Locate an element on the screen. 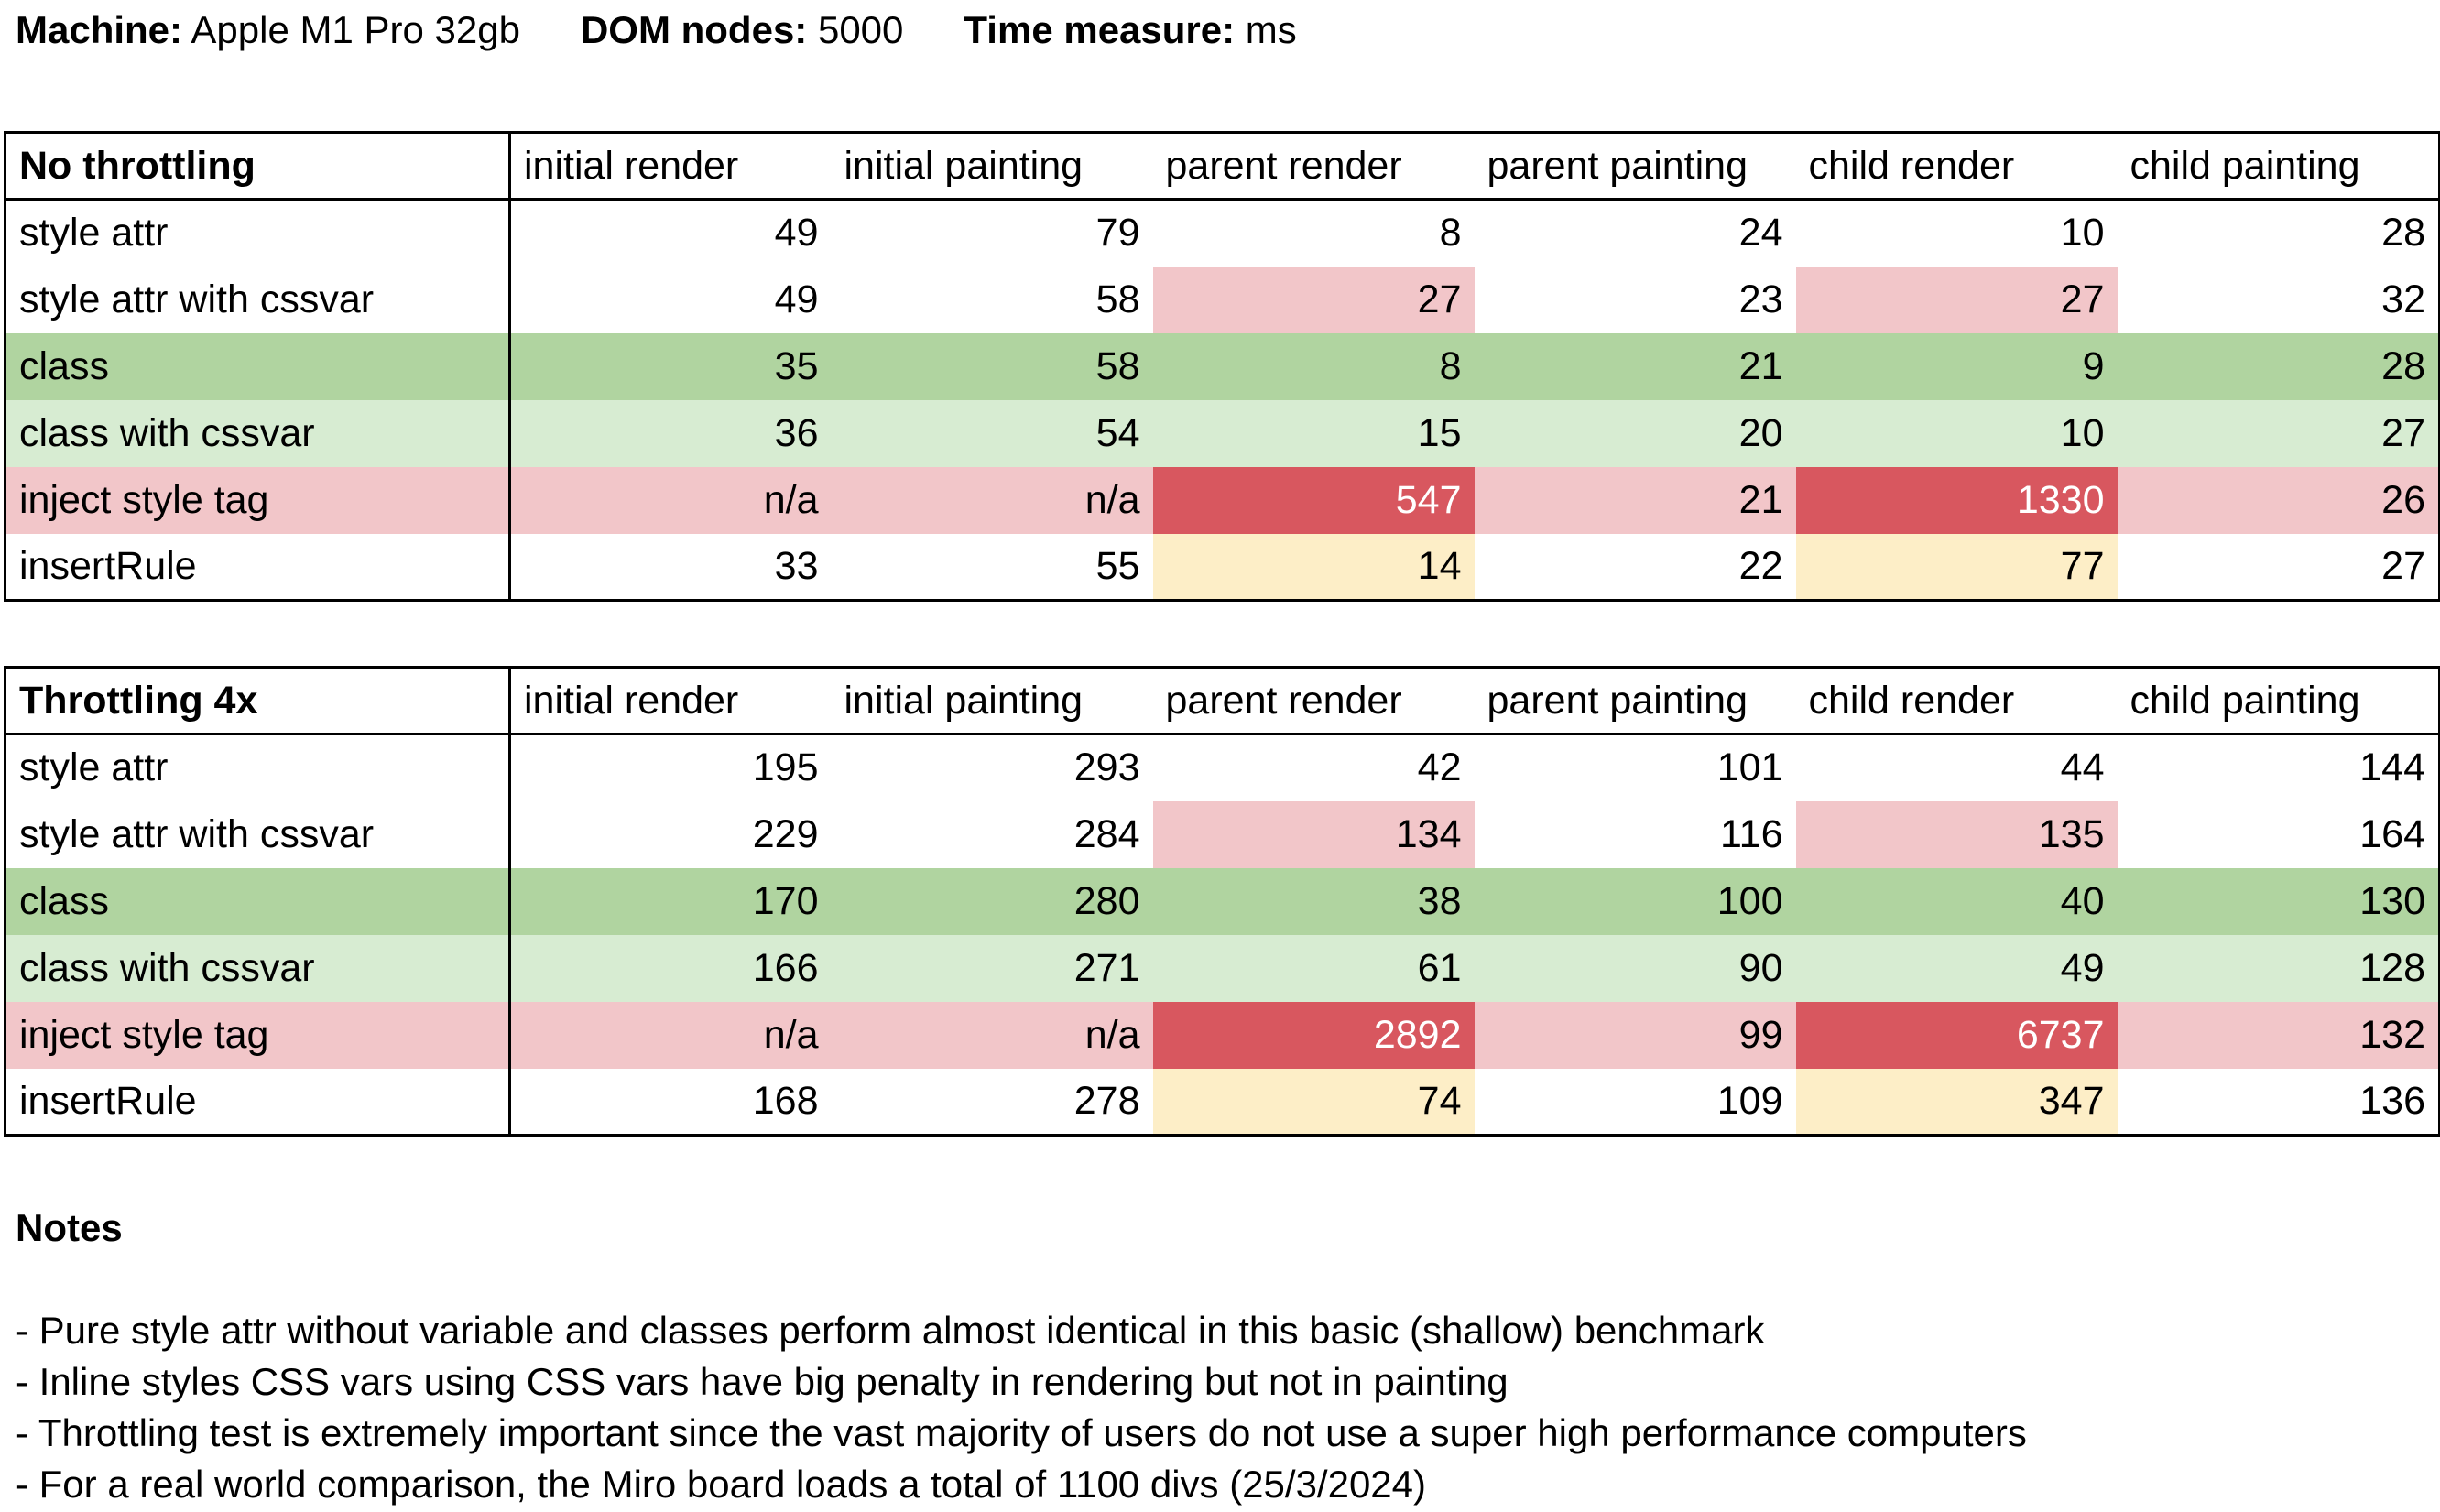  machine-value: Apple M1 Pro 32gb is located at coordinates (355, 29).